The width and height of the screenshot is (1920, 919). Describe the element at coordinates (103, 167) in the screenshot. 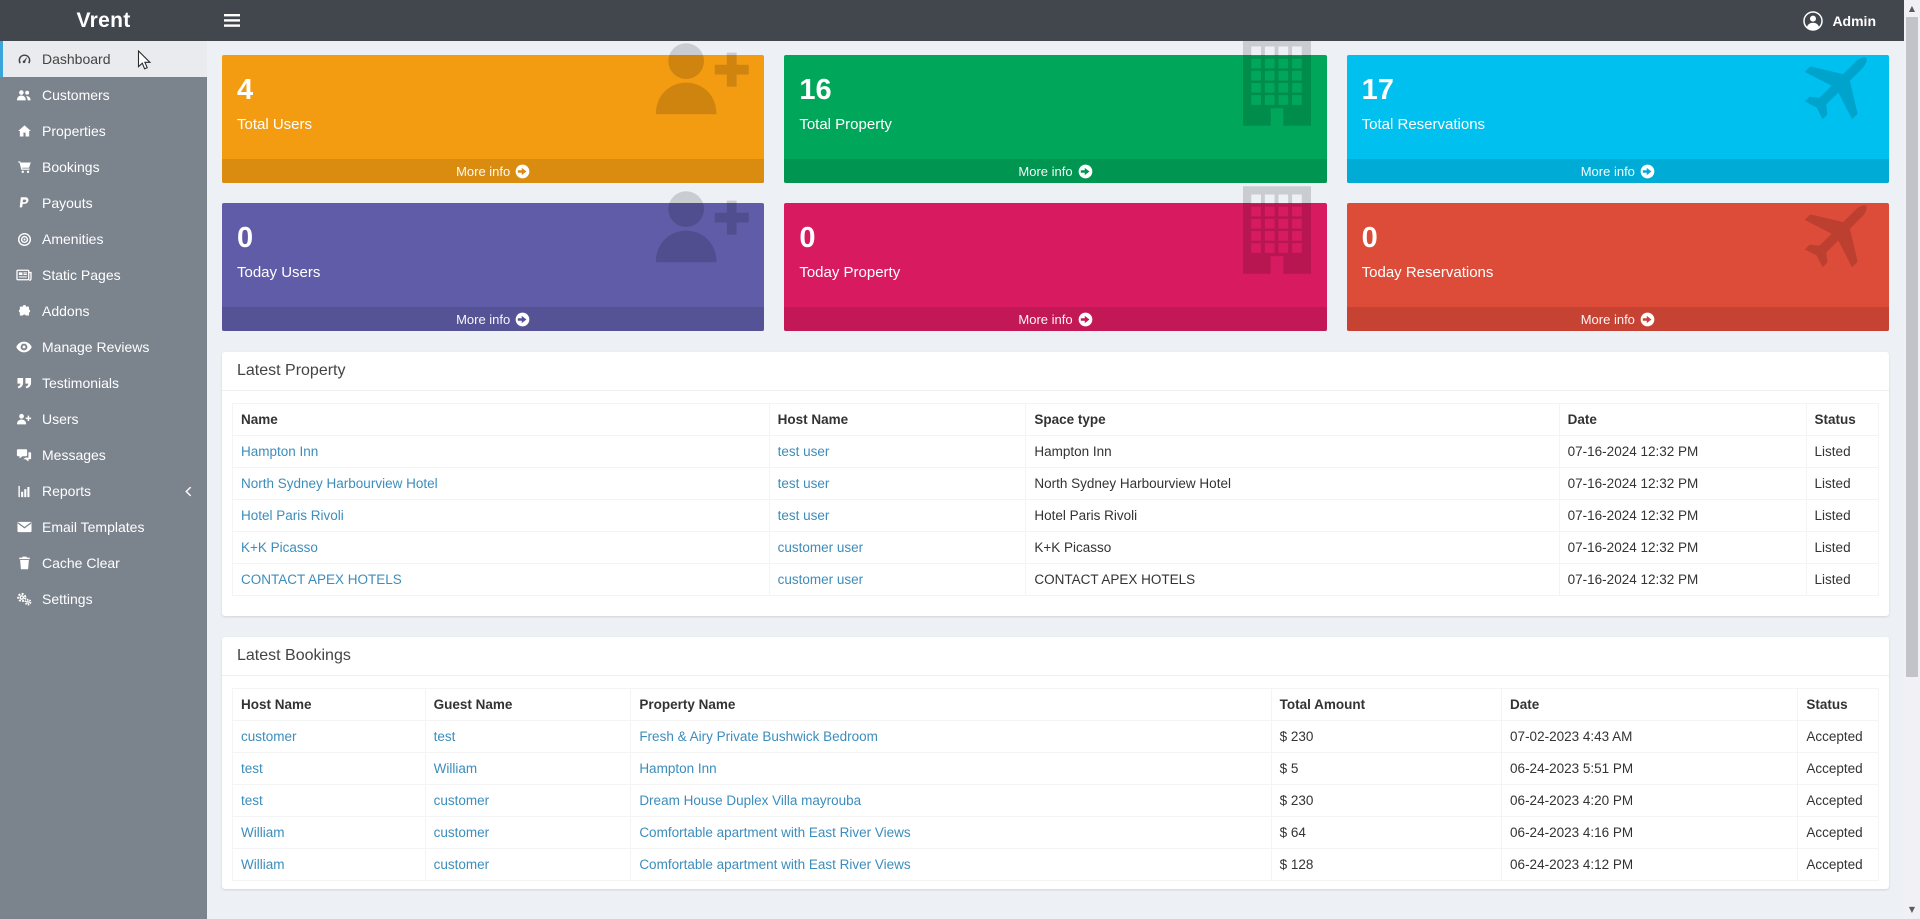

I see `sidebar-item-bookings: Bookings` at that location.